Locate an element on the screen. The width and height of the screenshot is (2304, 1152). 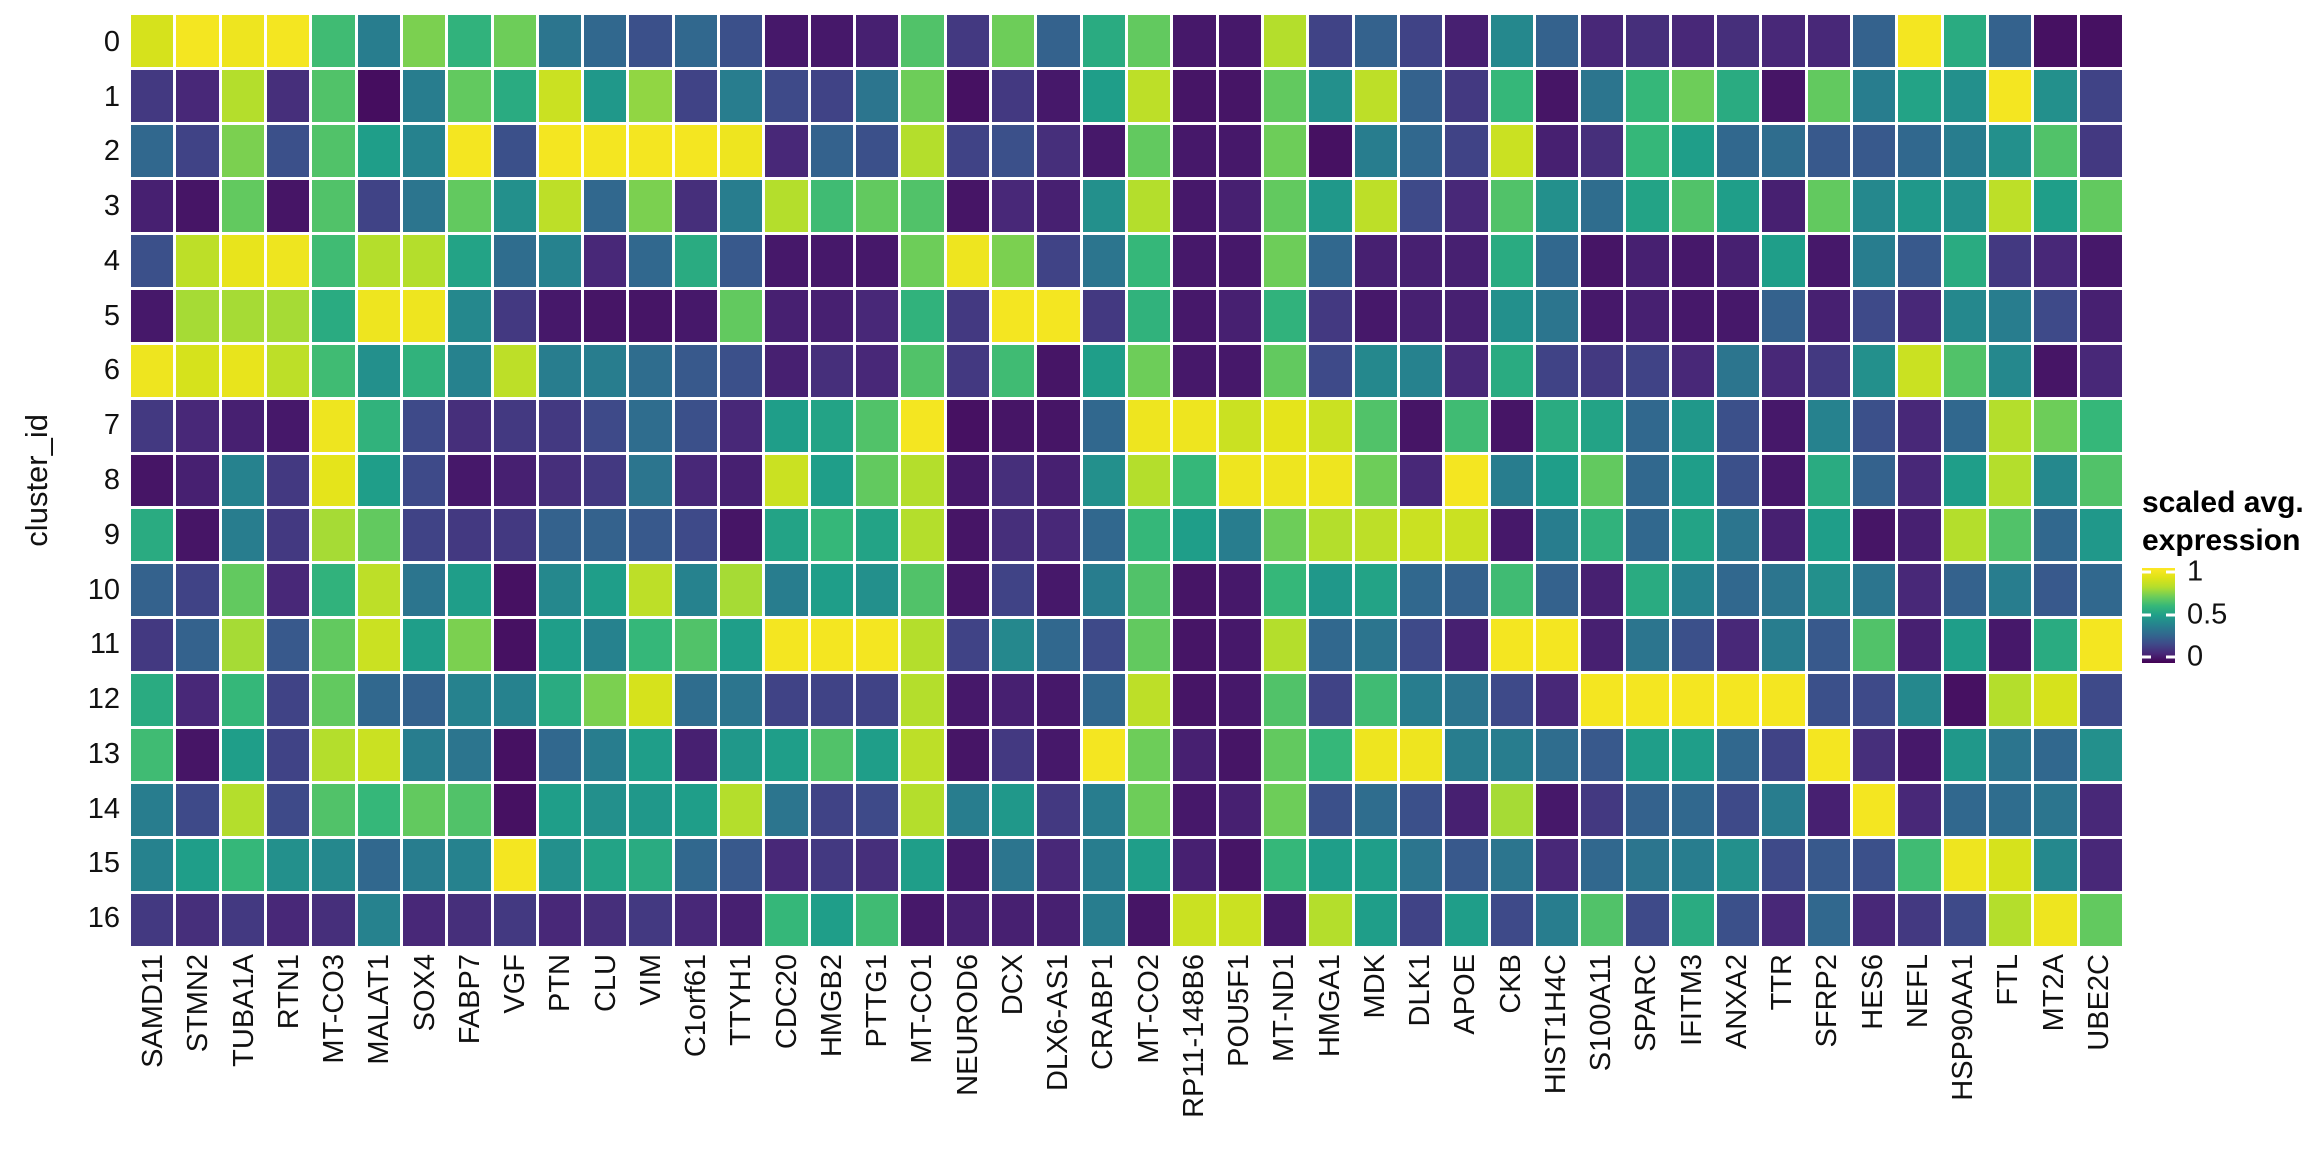
legend-tick-label: 0 is located at coordinates (2195, 656).